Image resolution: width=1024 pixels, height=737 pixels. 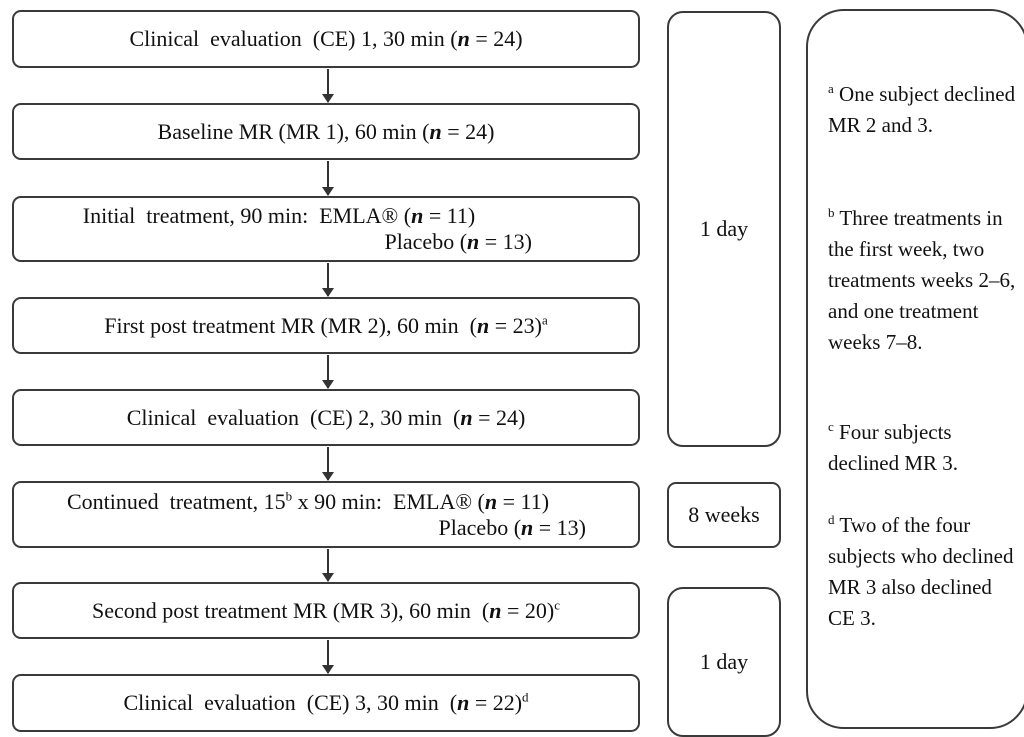 I want to click on step-baseline-mr: Baseline MR (MR 1), 60 min (n = 24), so click(x=326, y=131).